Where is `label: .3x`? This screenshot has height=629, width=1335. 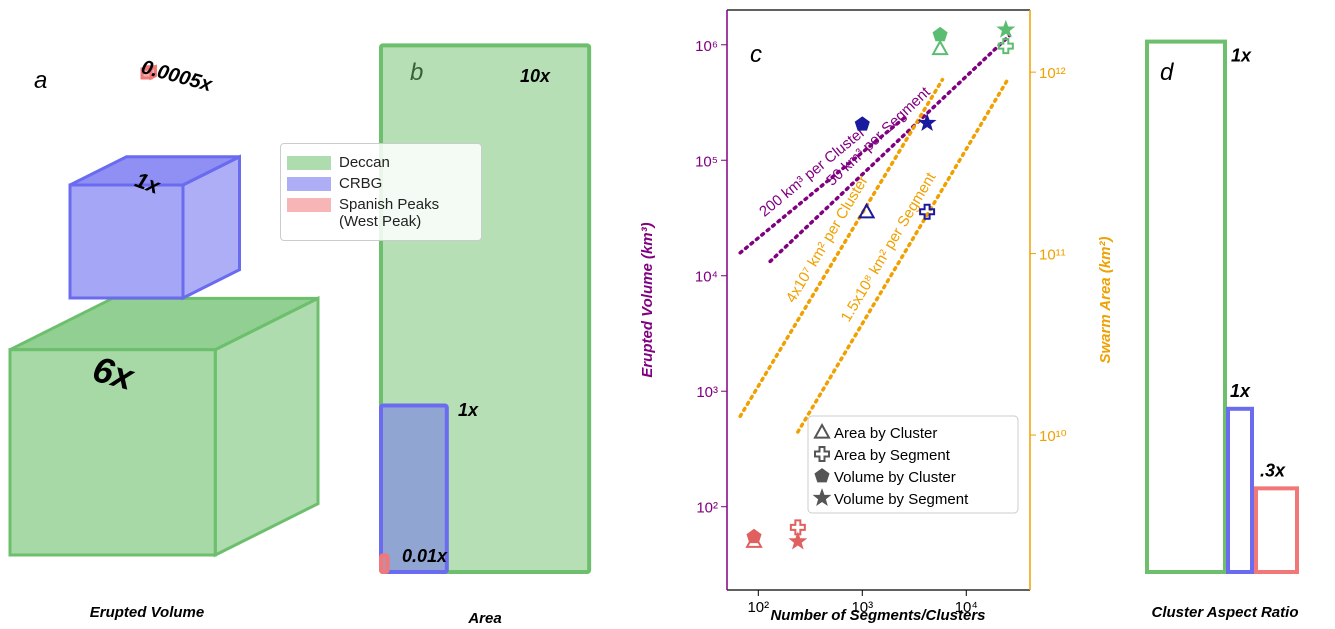 label: .3x is located at coordinates (1273, 470).